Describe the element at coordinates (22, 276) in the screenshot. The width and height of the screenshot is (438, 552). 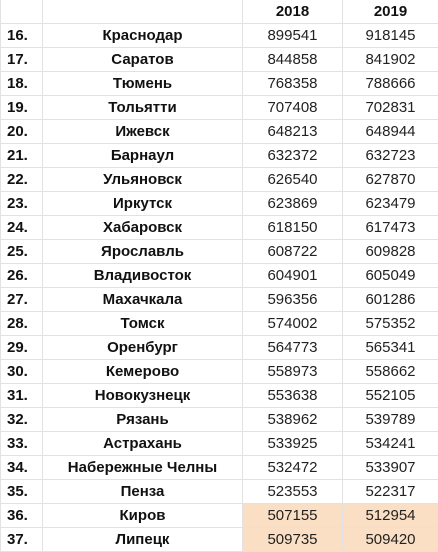
I see `rank-cell: 26.` at that location.